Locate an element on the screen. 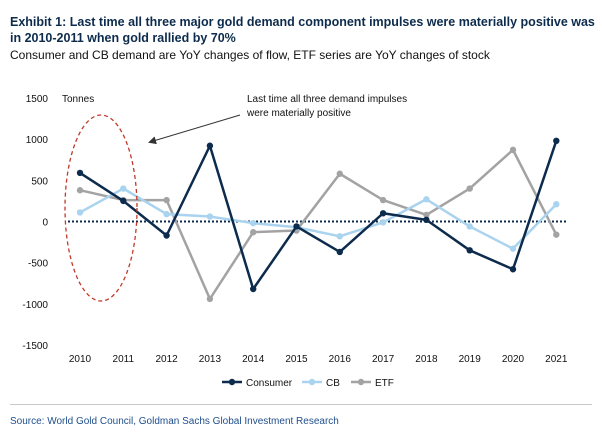 This screenshot has height=438, width=602. x-tick-label: 2015 is located at coordinates (296, 359).